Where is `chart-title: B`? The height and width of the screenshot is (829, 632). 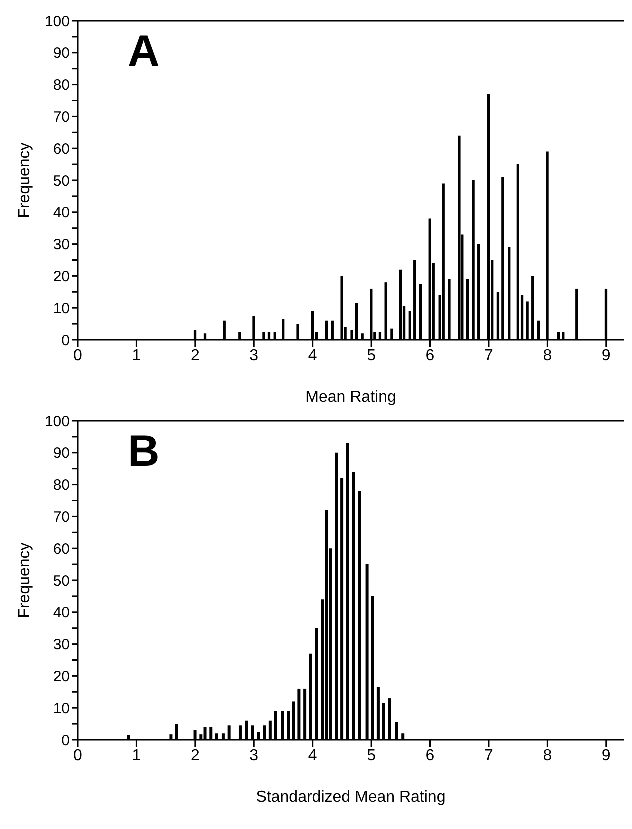 chart-title: B is located at coordinates (144, 451).